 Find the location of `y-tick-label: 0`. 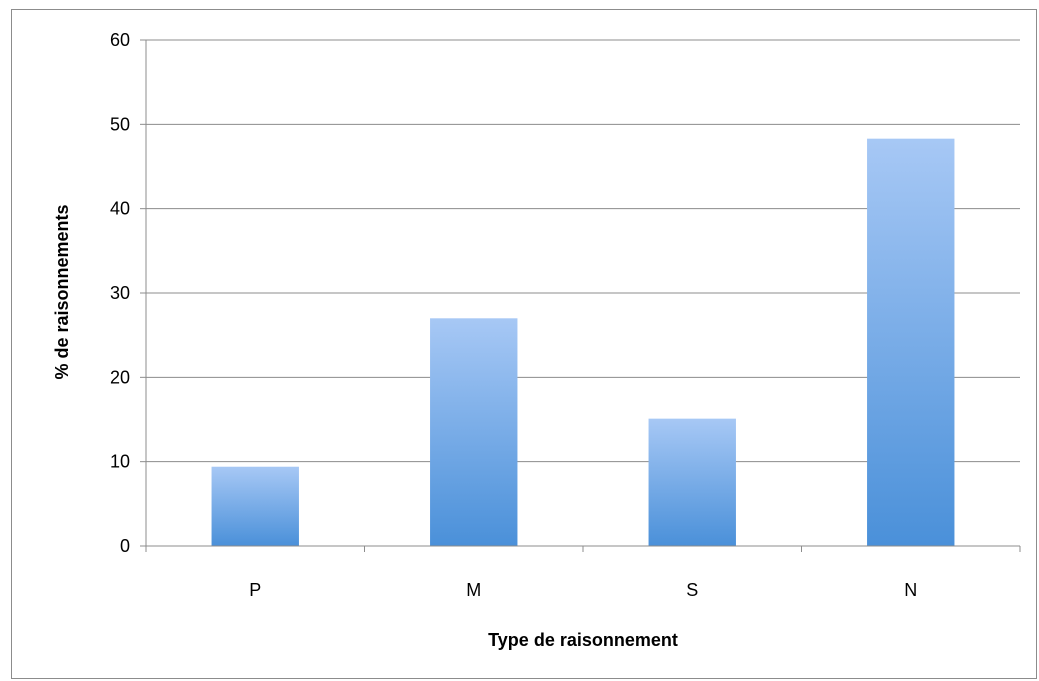

y-tick-label: 0 is located at coordinates (125, 546).